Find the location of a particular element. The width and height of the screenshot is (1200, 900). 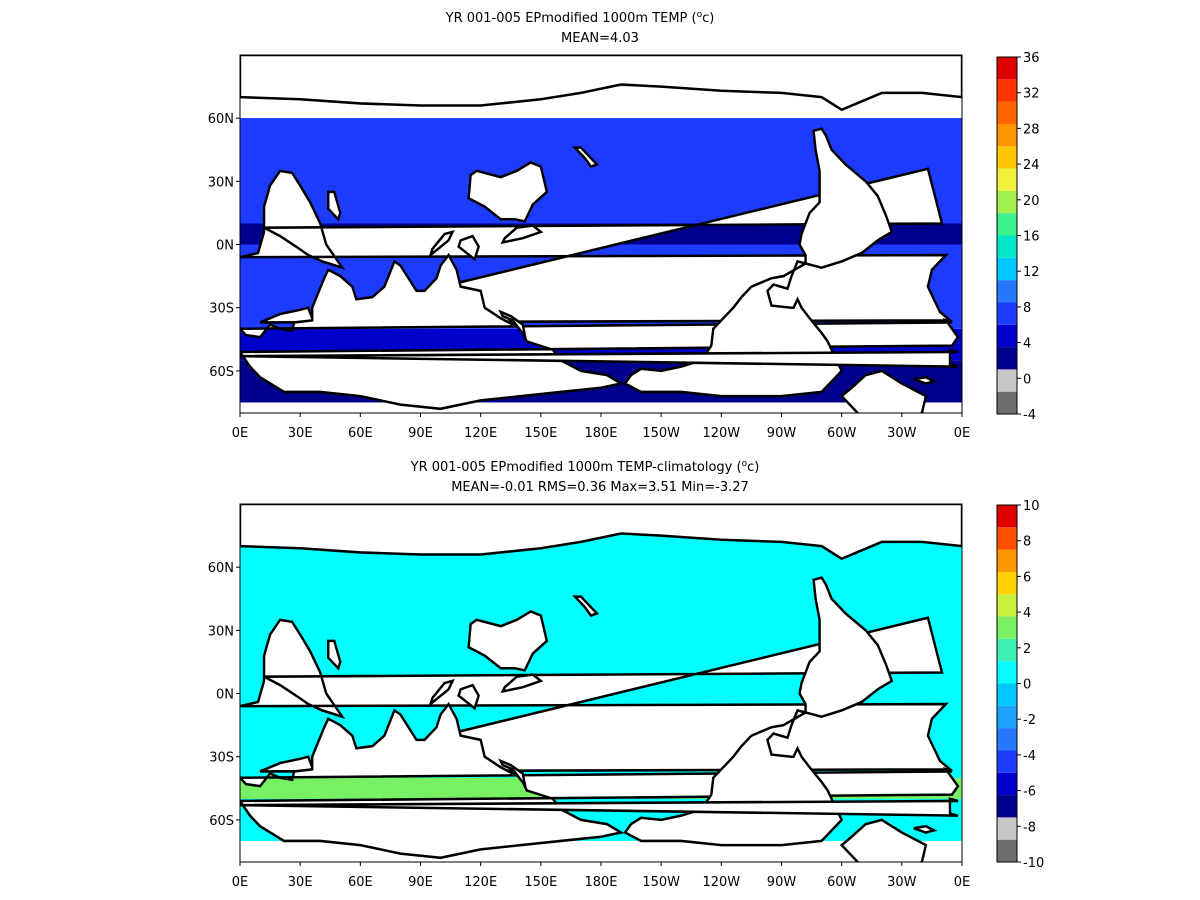

bottom-y-axis: 60N 30N 0N 30S 60S is located at coordinates (224, 695).